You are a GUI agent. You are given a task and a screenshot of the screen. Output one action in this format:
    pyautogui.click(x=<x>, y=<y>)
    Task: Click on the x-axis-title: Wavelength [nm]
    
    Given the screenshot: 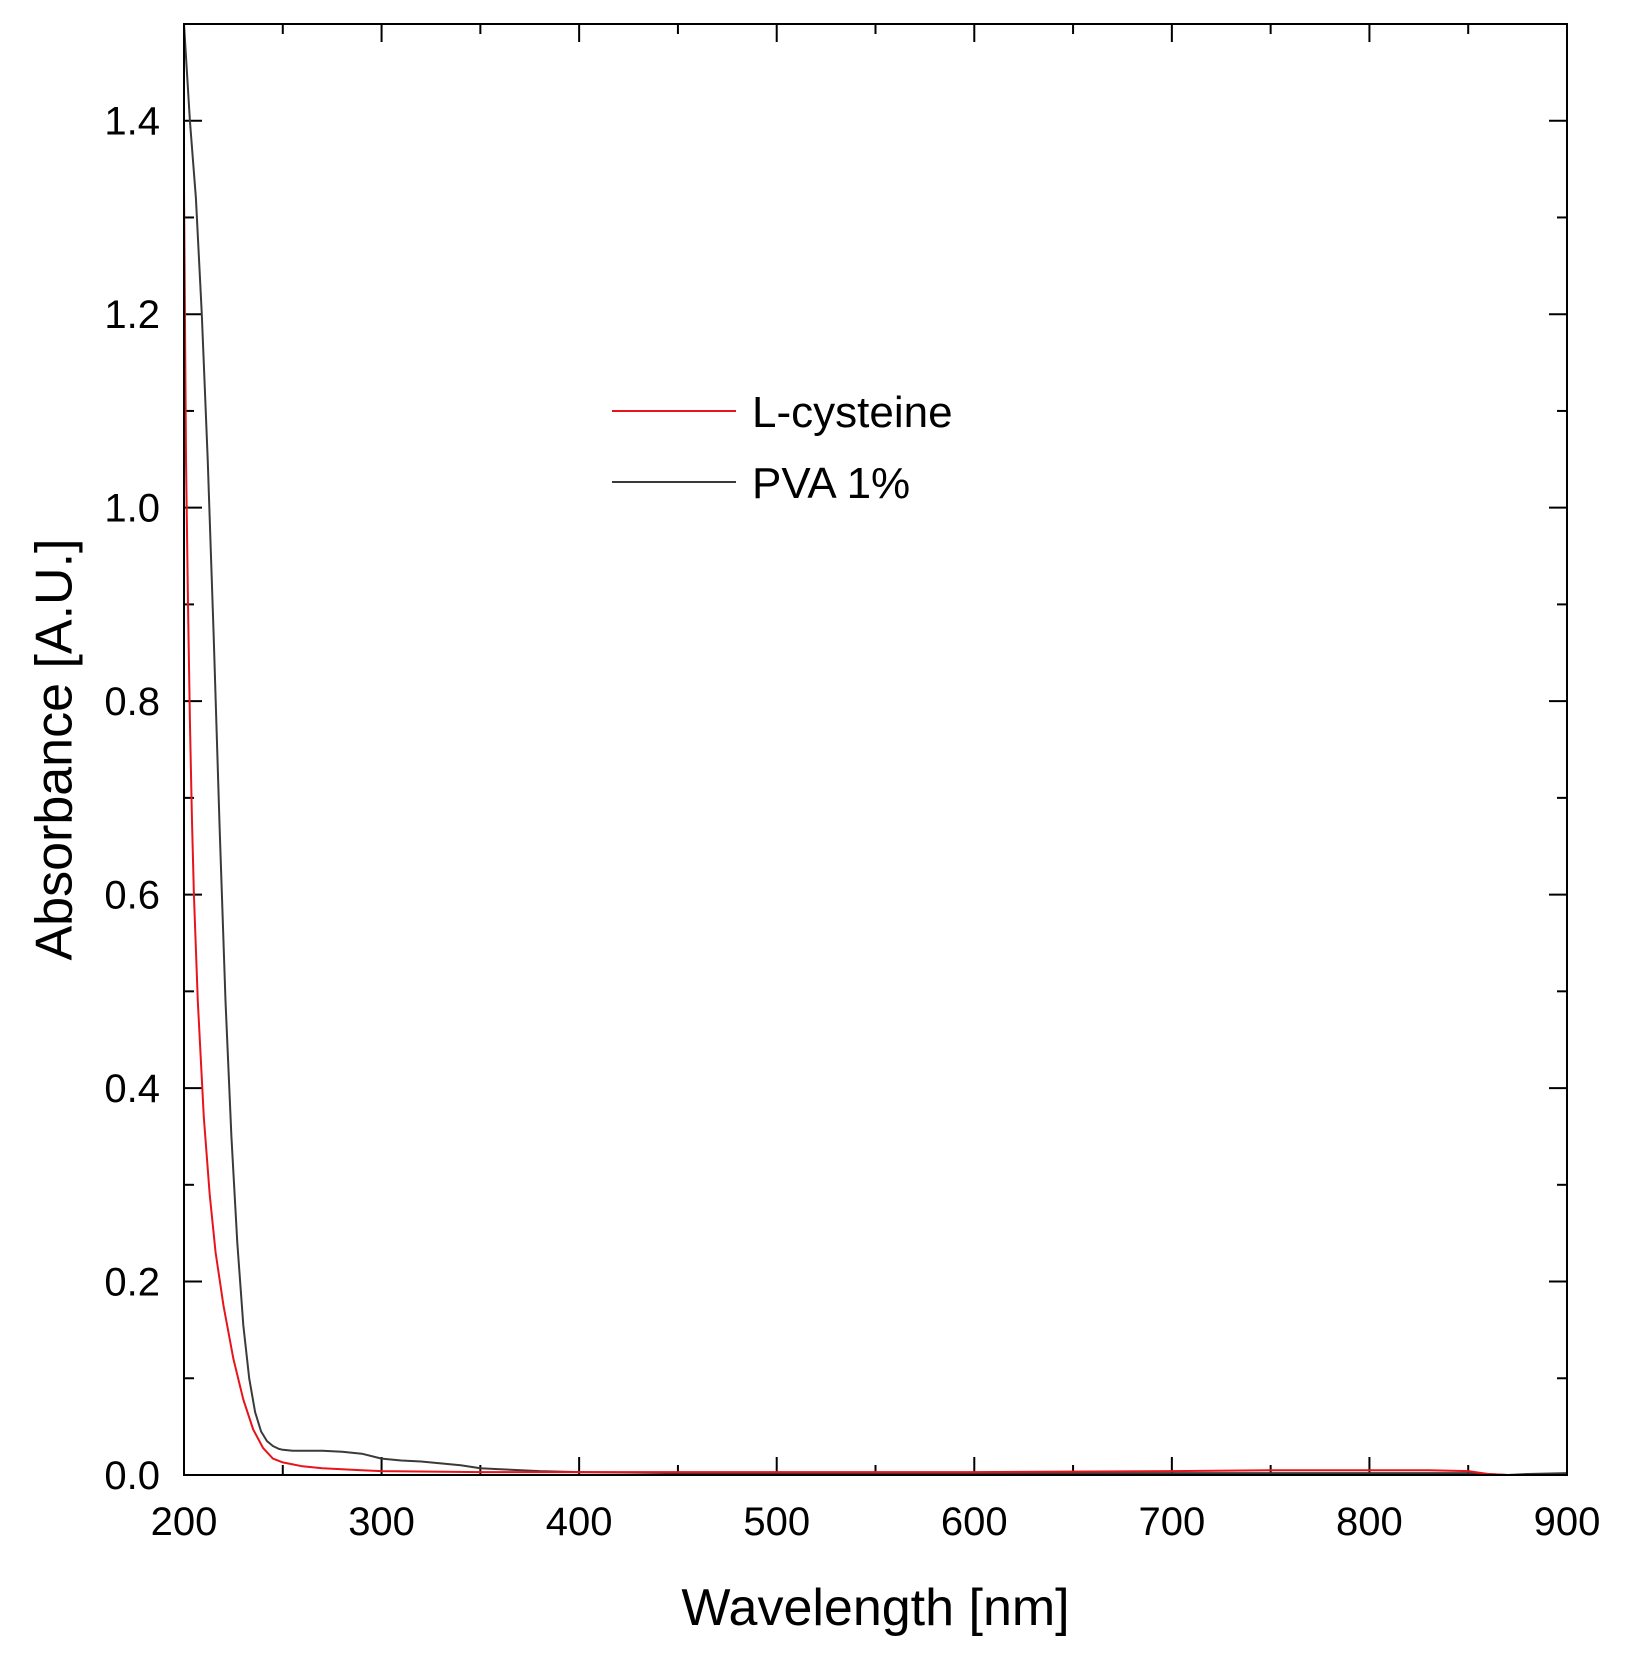 What is the action you would take?
    pyautogui.click(x=875, y=1608)
    